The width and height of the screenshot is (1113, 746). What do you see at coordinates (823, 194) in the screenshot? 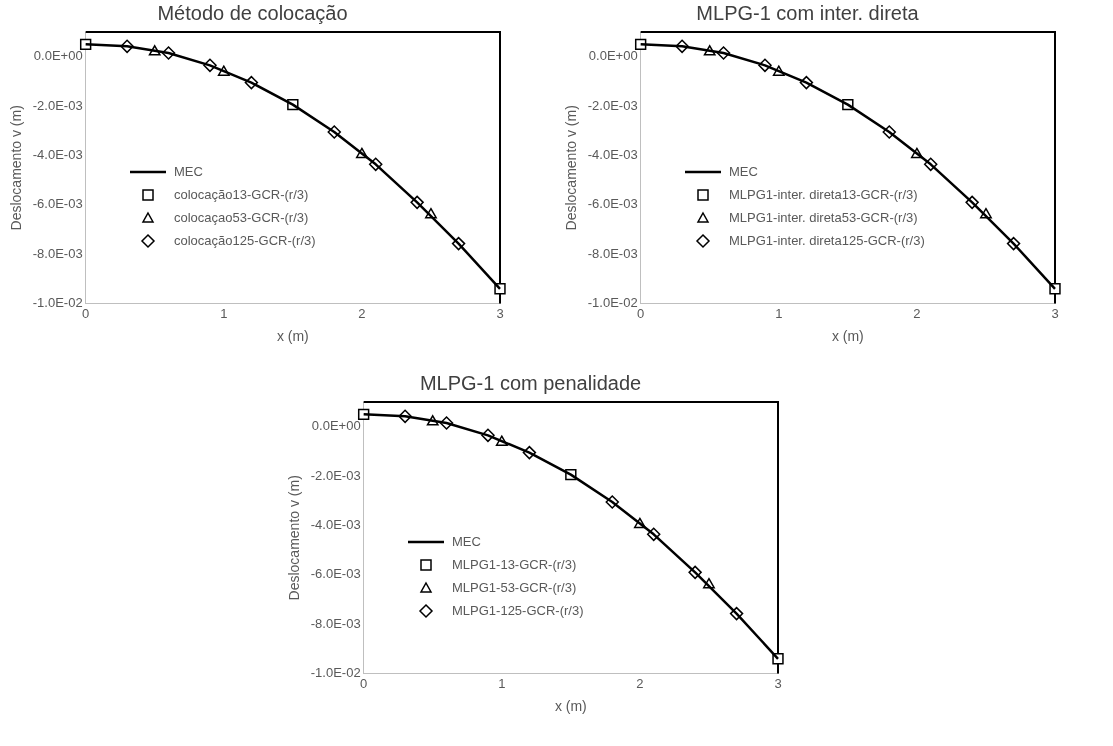
I see `legend-label: MLPG1-inter. direta13-GCR-(r/3)` at bounding box center [823, 194].